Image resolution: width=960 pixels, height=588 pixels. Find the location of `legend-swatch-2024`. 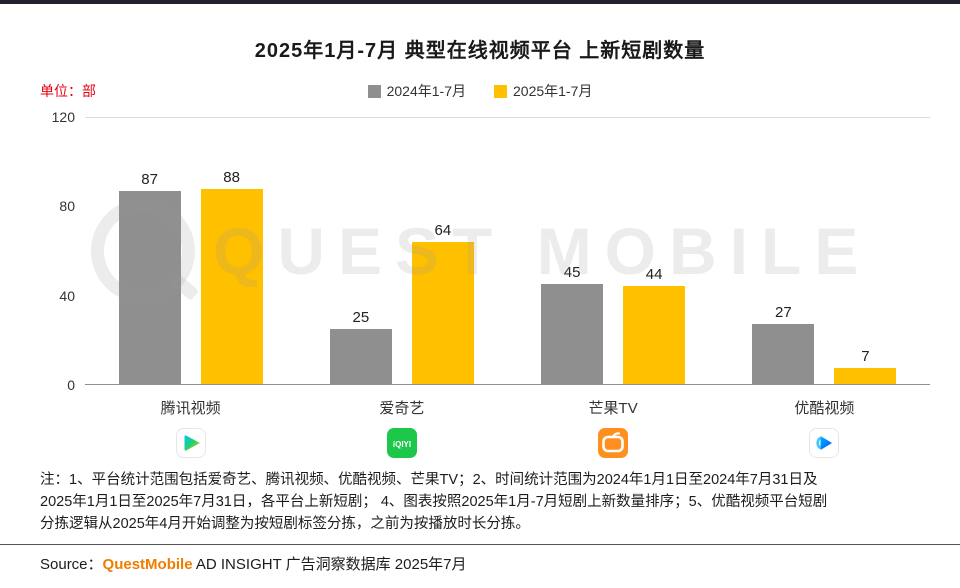

legend-swatch-2024 is located at coordinates (374, 91).